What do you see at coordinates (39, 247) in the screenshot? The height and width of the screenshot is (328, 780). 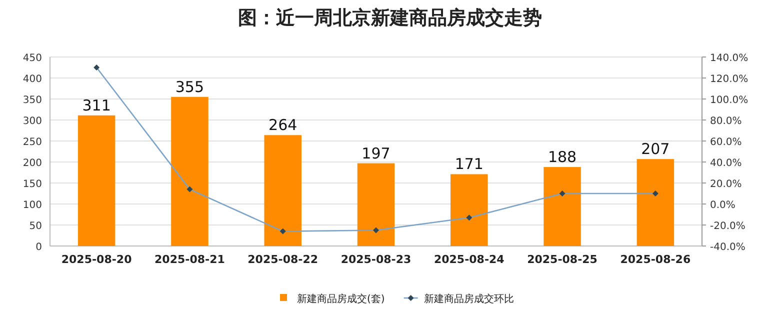 I see `y-tick-label: 0` at bounding box center [39, 247].